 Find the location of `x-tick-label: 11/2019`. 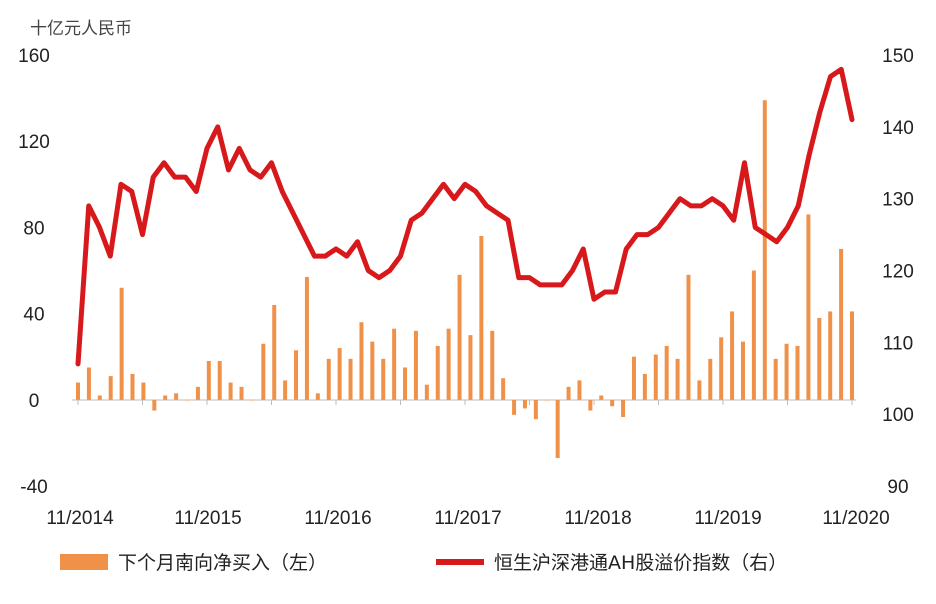

x-tick-label: 11/2019 is located at coordinates (727, 518).